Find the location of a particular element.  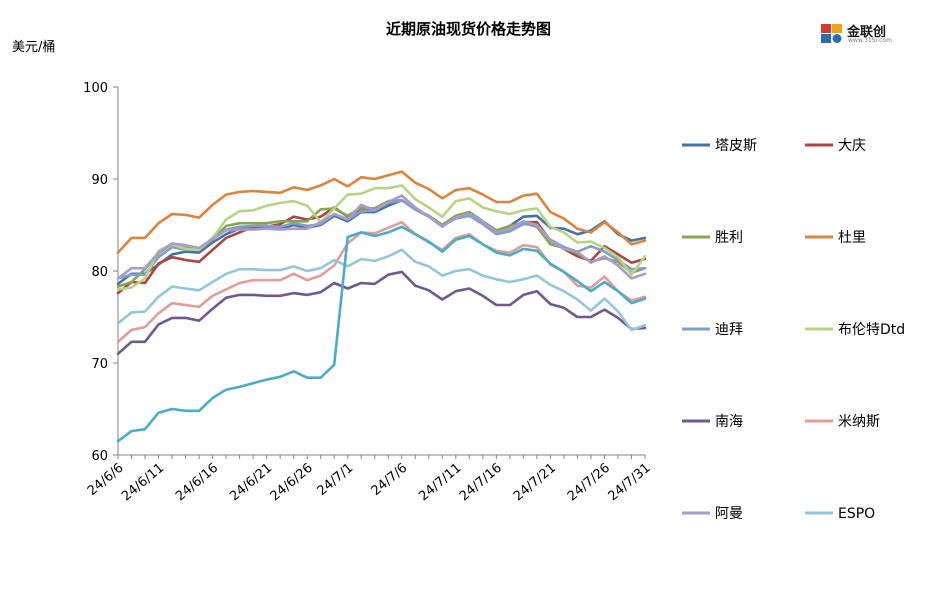

y-tick-label: 90 is located at coordinates (99, 180).